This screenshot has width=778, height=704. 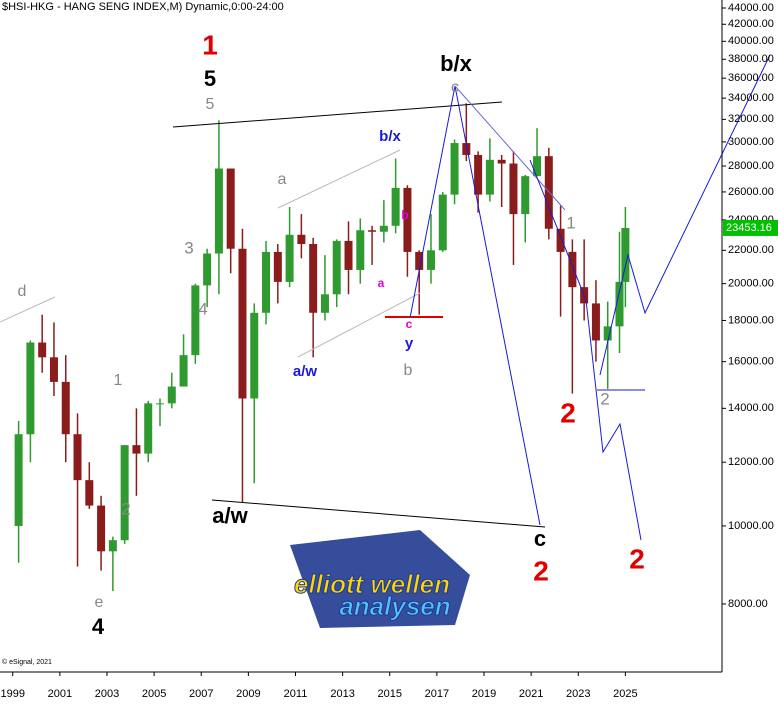 What do you see at coordinates (484, 694) in the screenshot?
I see `x-tick-label: 2019` at bounding box center [484, 694].